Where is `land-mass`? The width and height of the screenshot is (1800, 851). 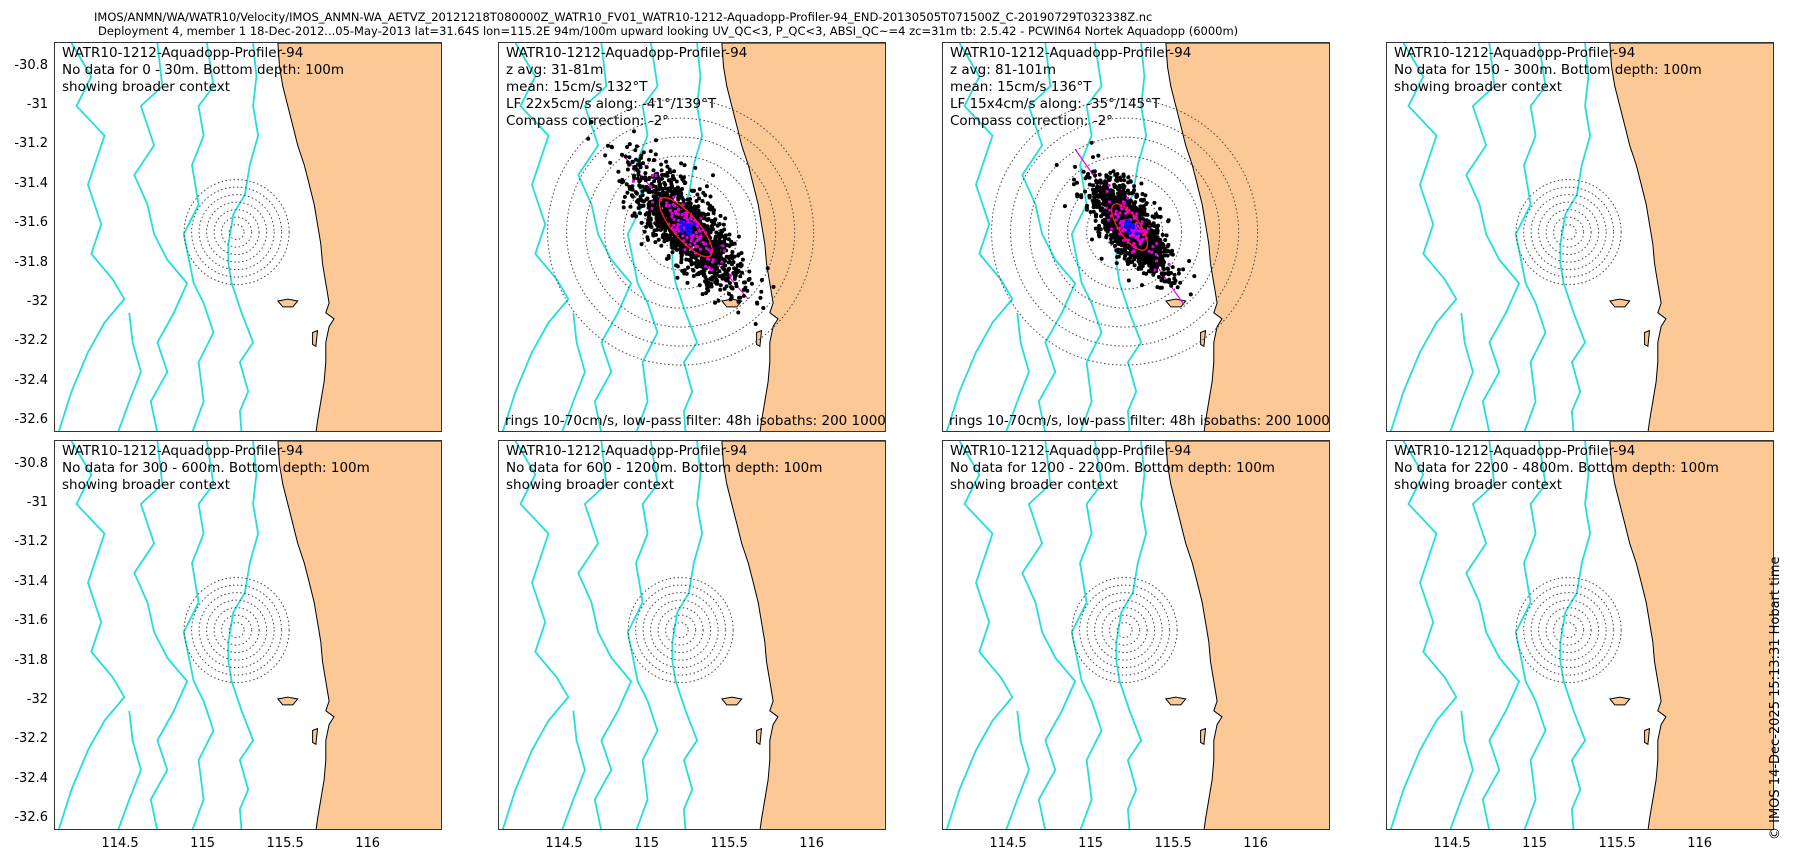 land-mass is located at coordinates (1247, 635).